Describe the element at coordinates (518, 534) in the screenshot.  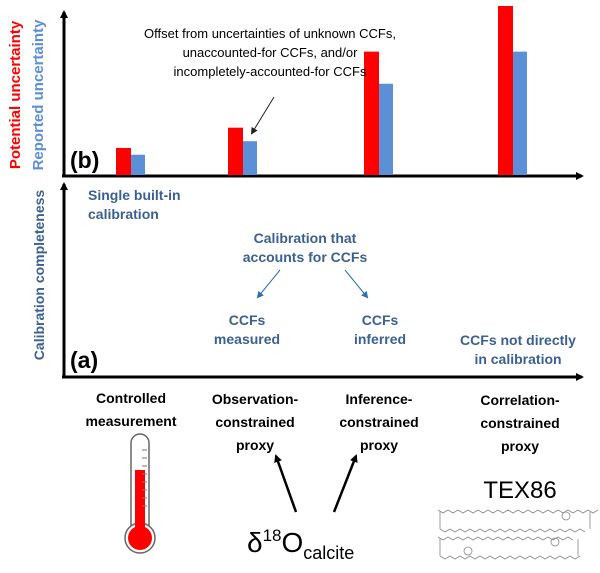
I see `molecule-structure-icon` at that location.